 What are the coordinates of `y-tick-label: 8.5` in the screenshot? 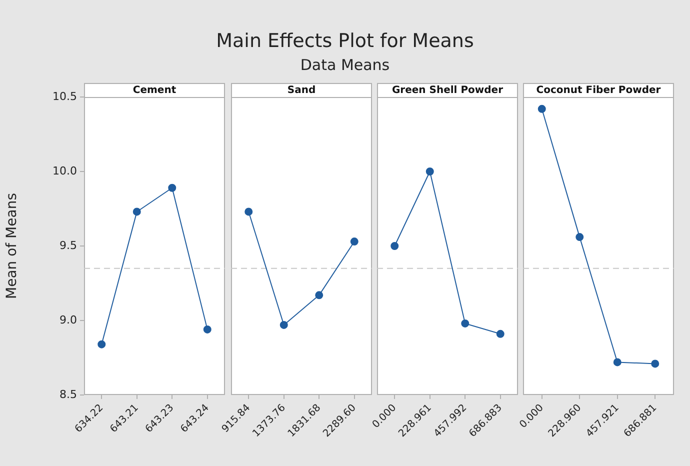 It's located at (68, 394).